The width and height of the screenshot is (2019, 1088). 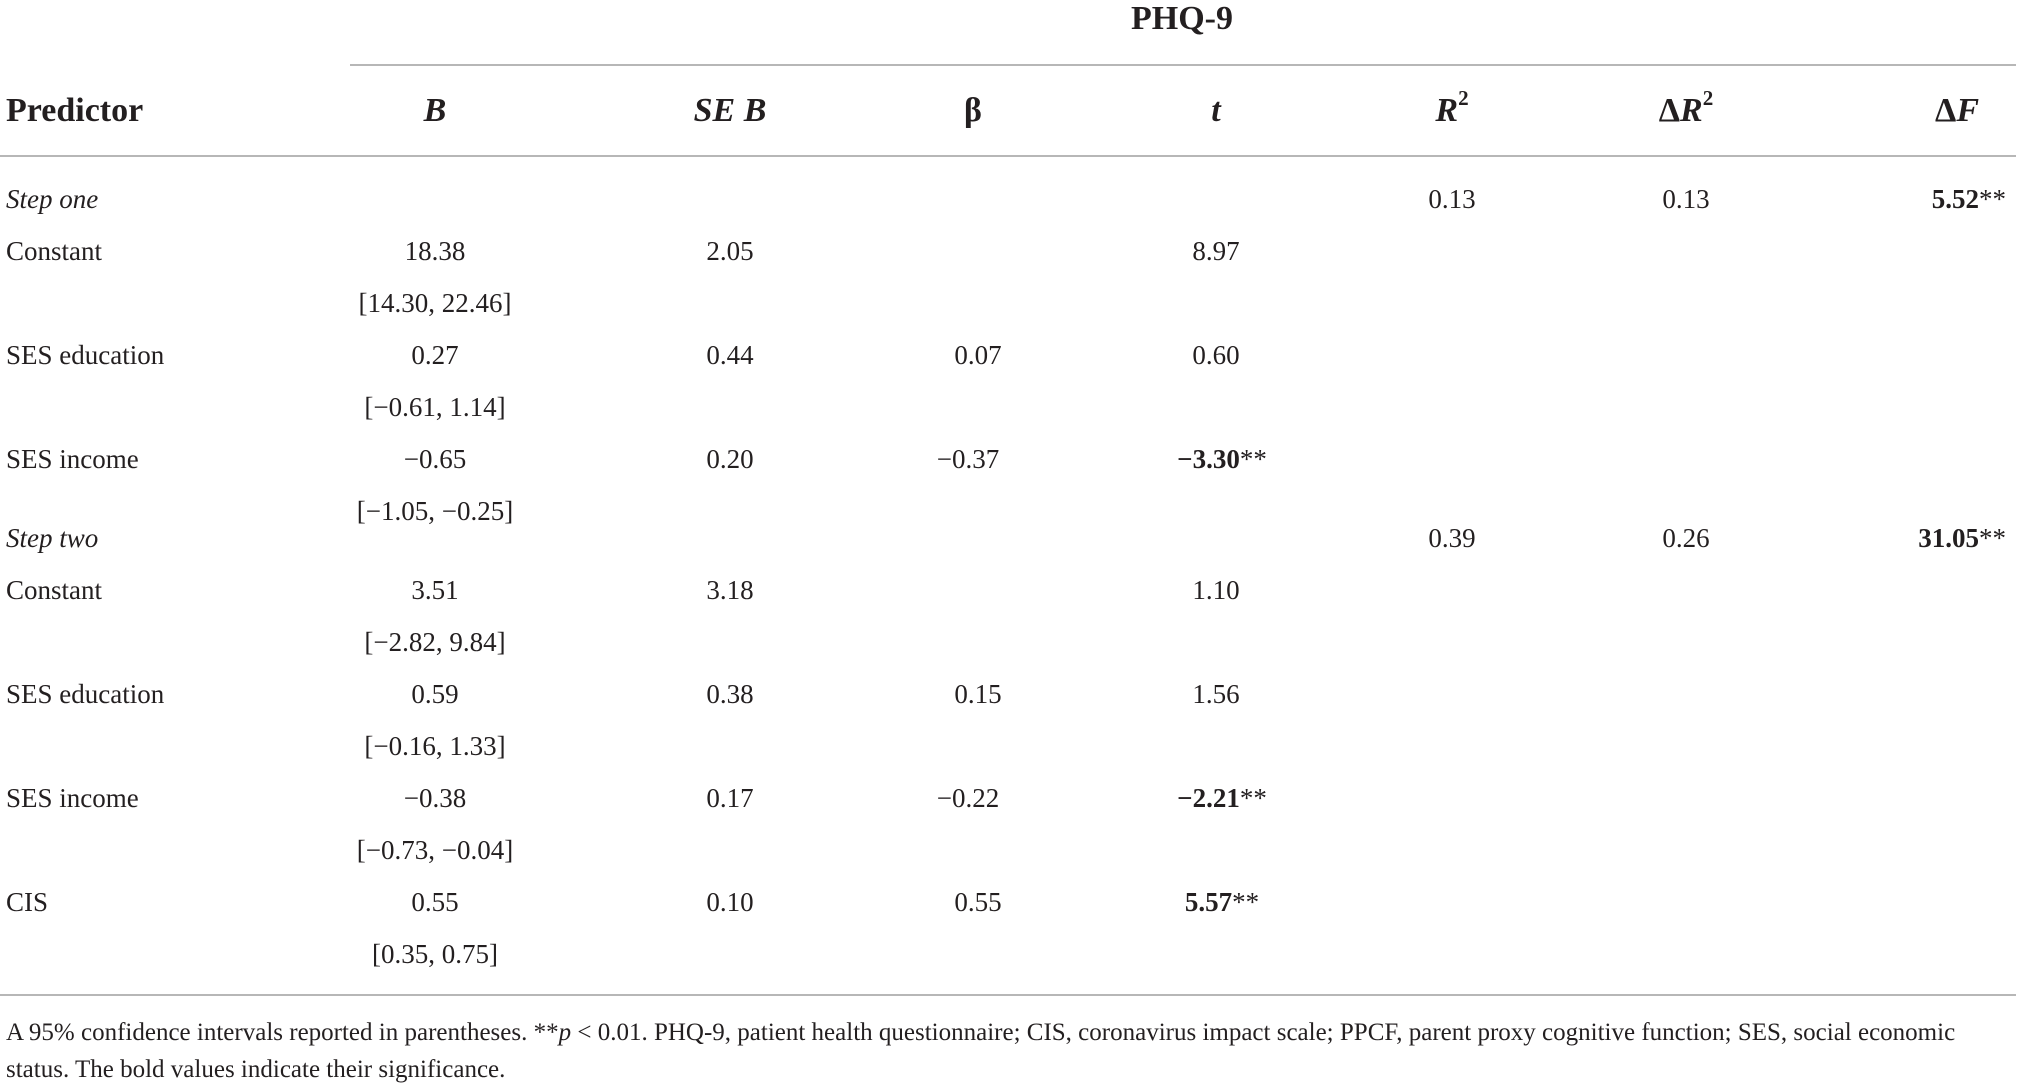 I want to click on row-ses-education-2-label: SES education, so click(x=85, y=694).